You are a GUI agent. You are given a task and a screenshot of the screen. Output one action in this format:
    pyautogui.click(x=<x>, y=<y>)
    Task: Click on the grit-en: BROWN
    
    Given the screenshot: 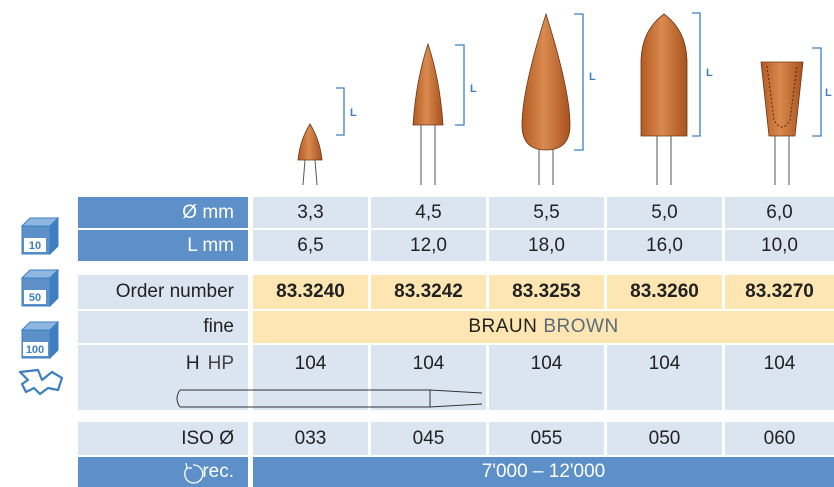 What is the action you would take?
    pyautogui.click(x=581, y=326)
    